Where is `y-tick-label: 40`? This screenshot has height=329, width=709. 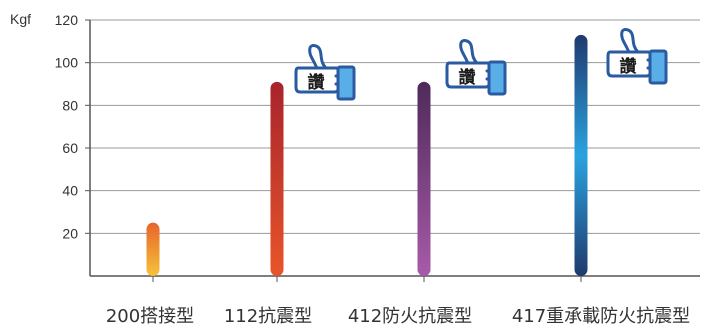
y-tick-label: 40 is located at coordinates (70, 191).